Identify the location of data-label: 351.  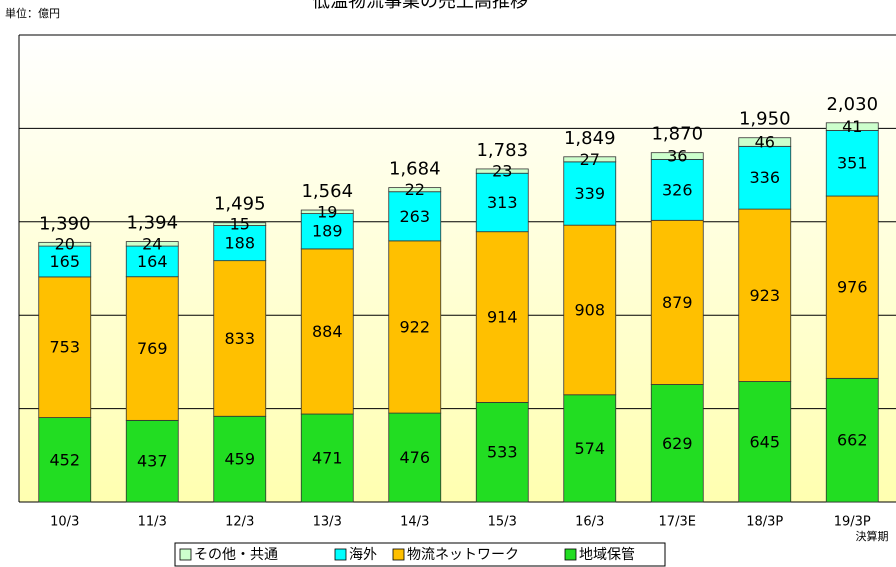
(852, 163).